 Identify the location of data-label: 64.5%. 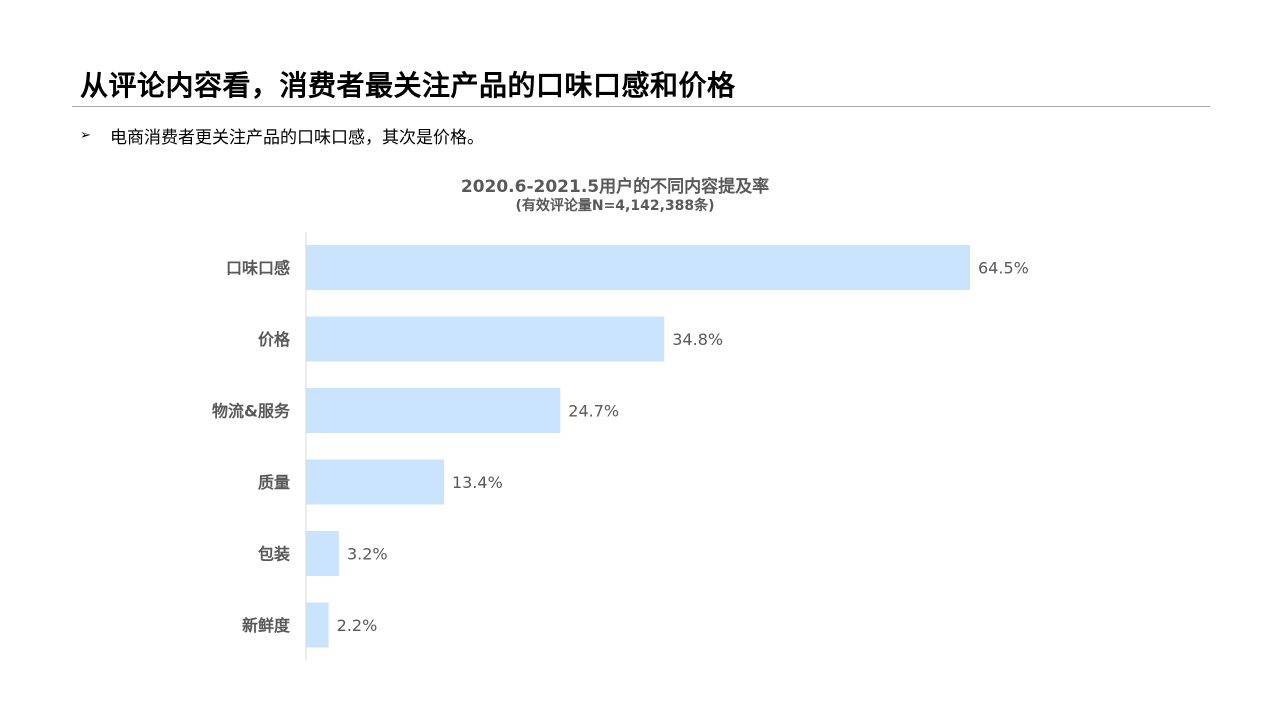
(1003, 268).